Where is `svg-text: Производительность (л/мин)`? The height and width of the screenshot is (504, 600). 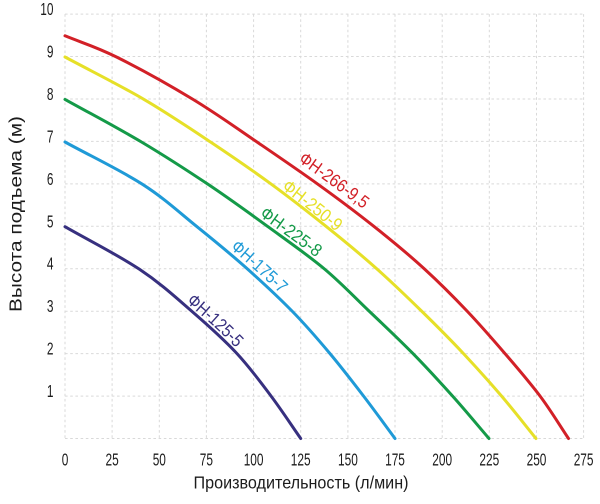 svg-text: Производительность (л/мин) is located at coordinates (301, 483).